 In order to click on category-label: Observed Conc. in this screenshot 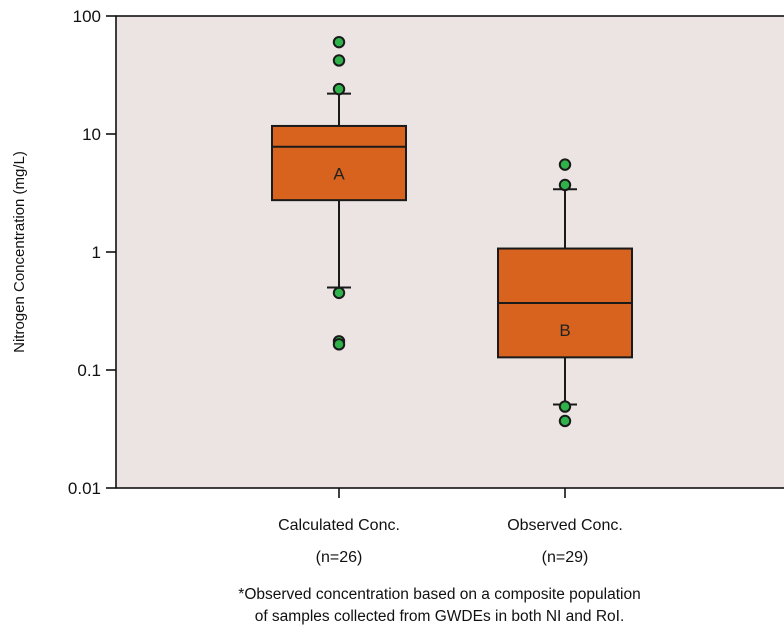, I will do `click(565, 525)`.